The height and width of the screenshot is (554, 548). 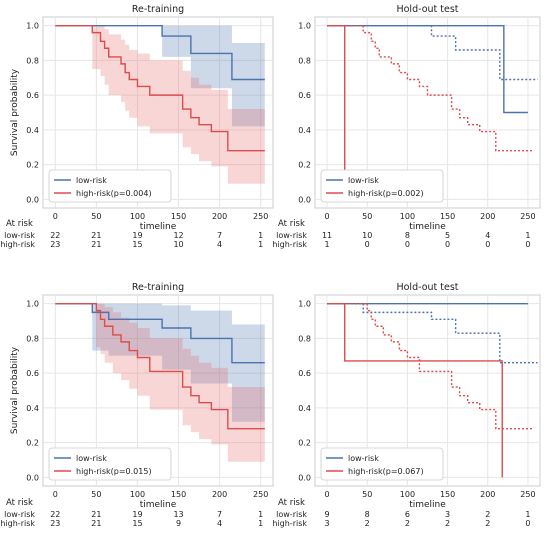 What do you see at coordinates (96, 216) in the screenshot?
I see `x-tick-label: 50` at bounding box center [96, 216].